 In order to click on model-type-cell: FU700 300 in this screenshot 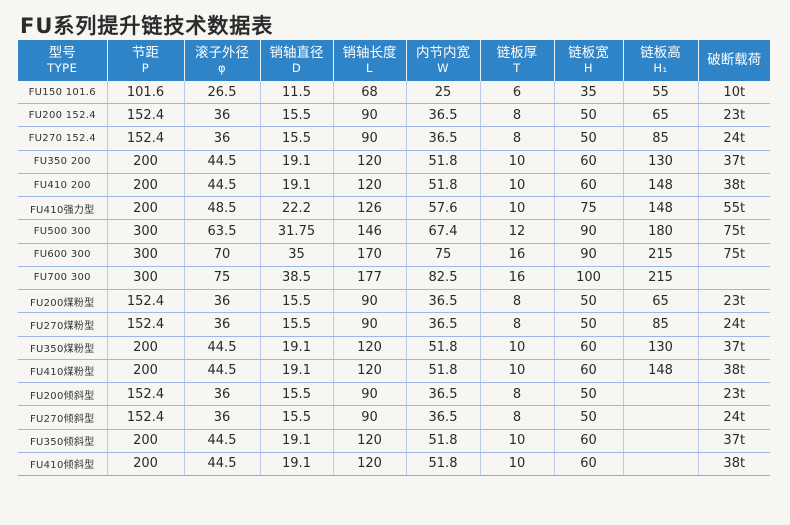, I will do `click(63, 278)`.